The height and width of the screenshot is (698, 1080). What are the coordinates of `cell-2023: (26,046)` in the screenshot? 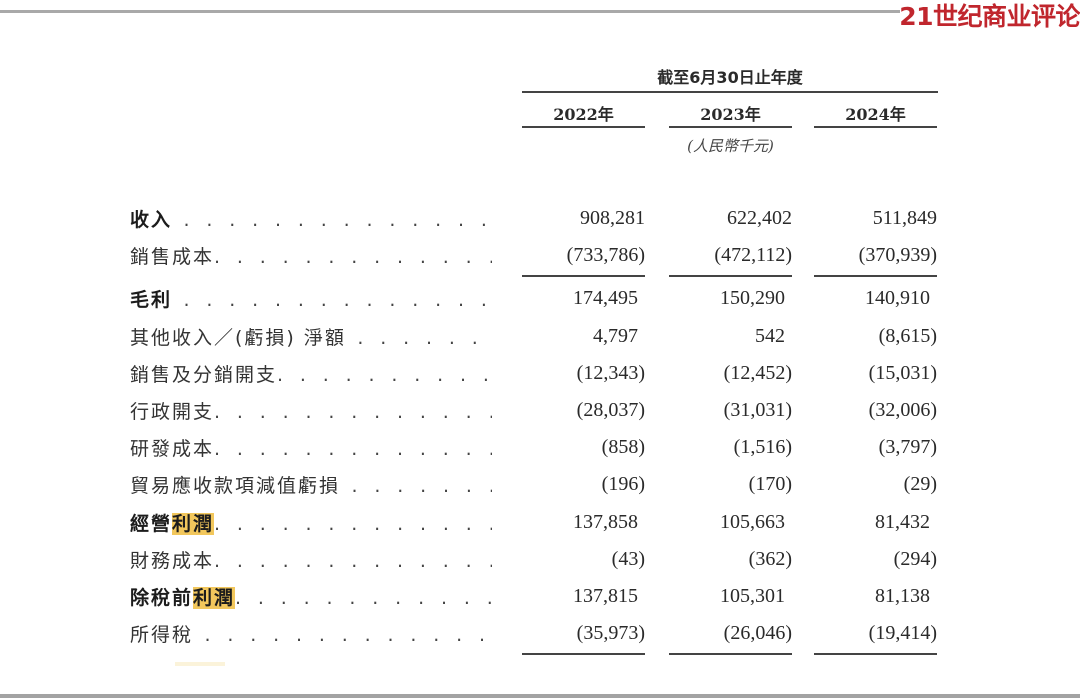 It's located at (730, 638).